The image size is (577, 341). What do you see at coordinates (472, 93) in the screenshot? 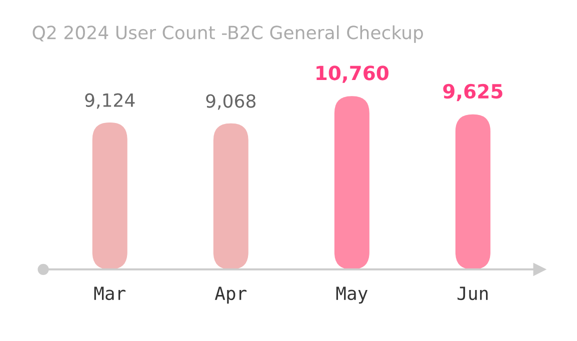
I see `data-label: 9,625` at bounding box center [472, 93].